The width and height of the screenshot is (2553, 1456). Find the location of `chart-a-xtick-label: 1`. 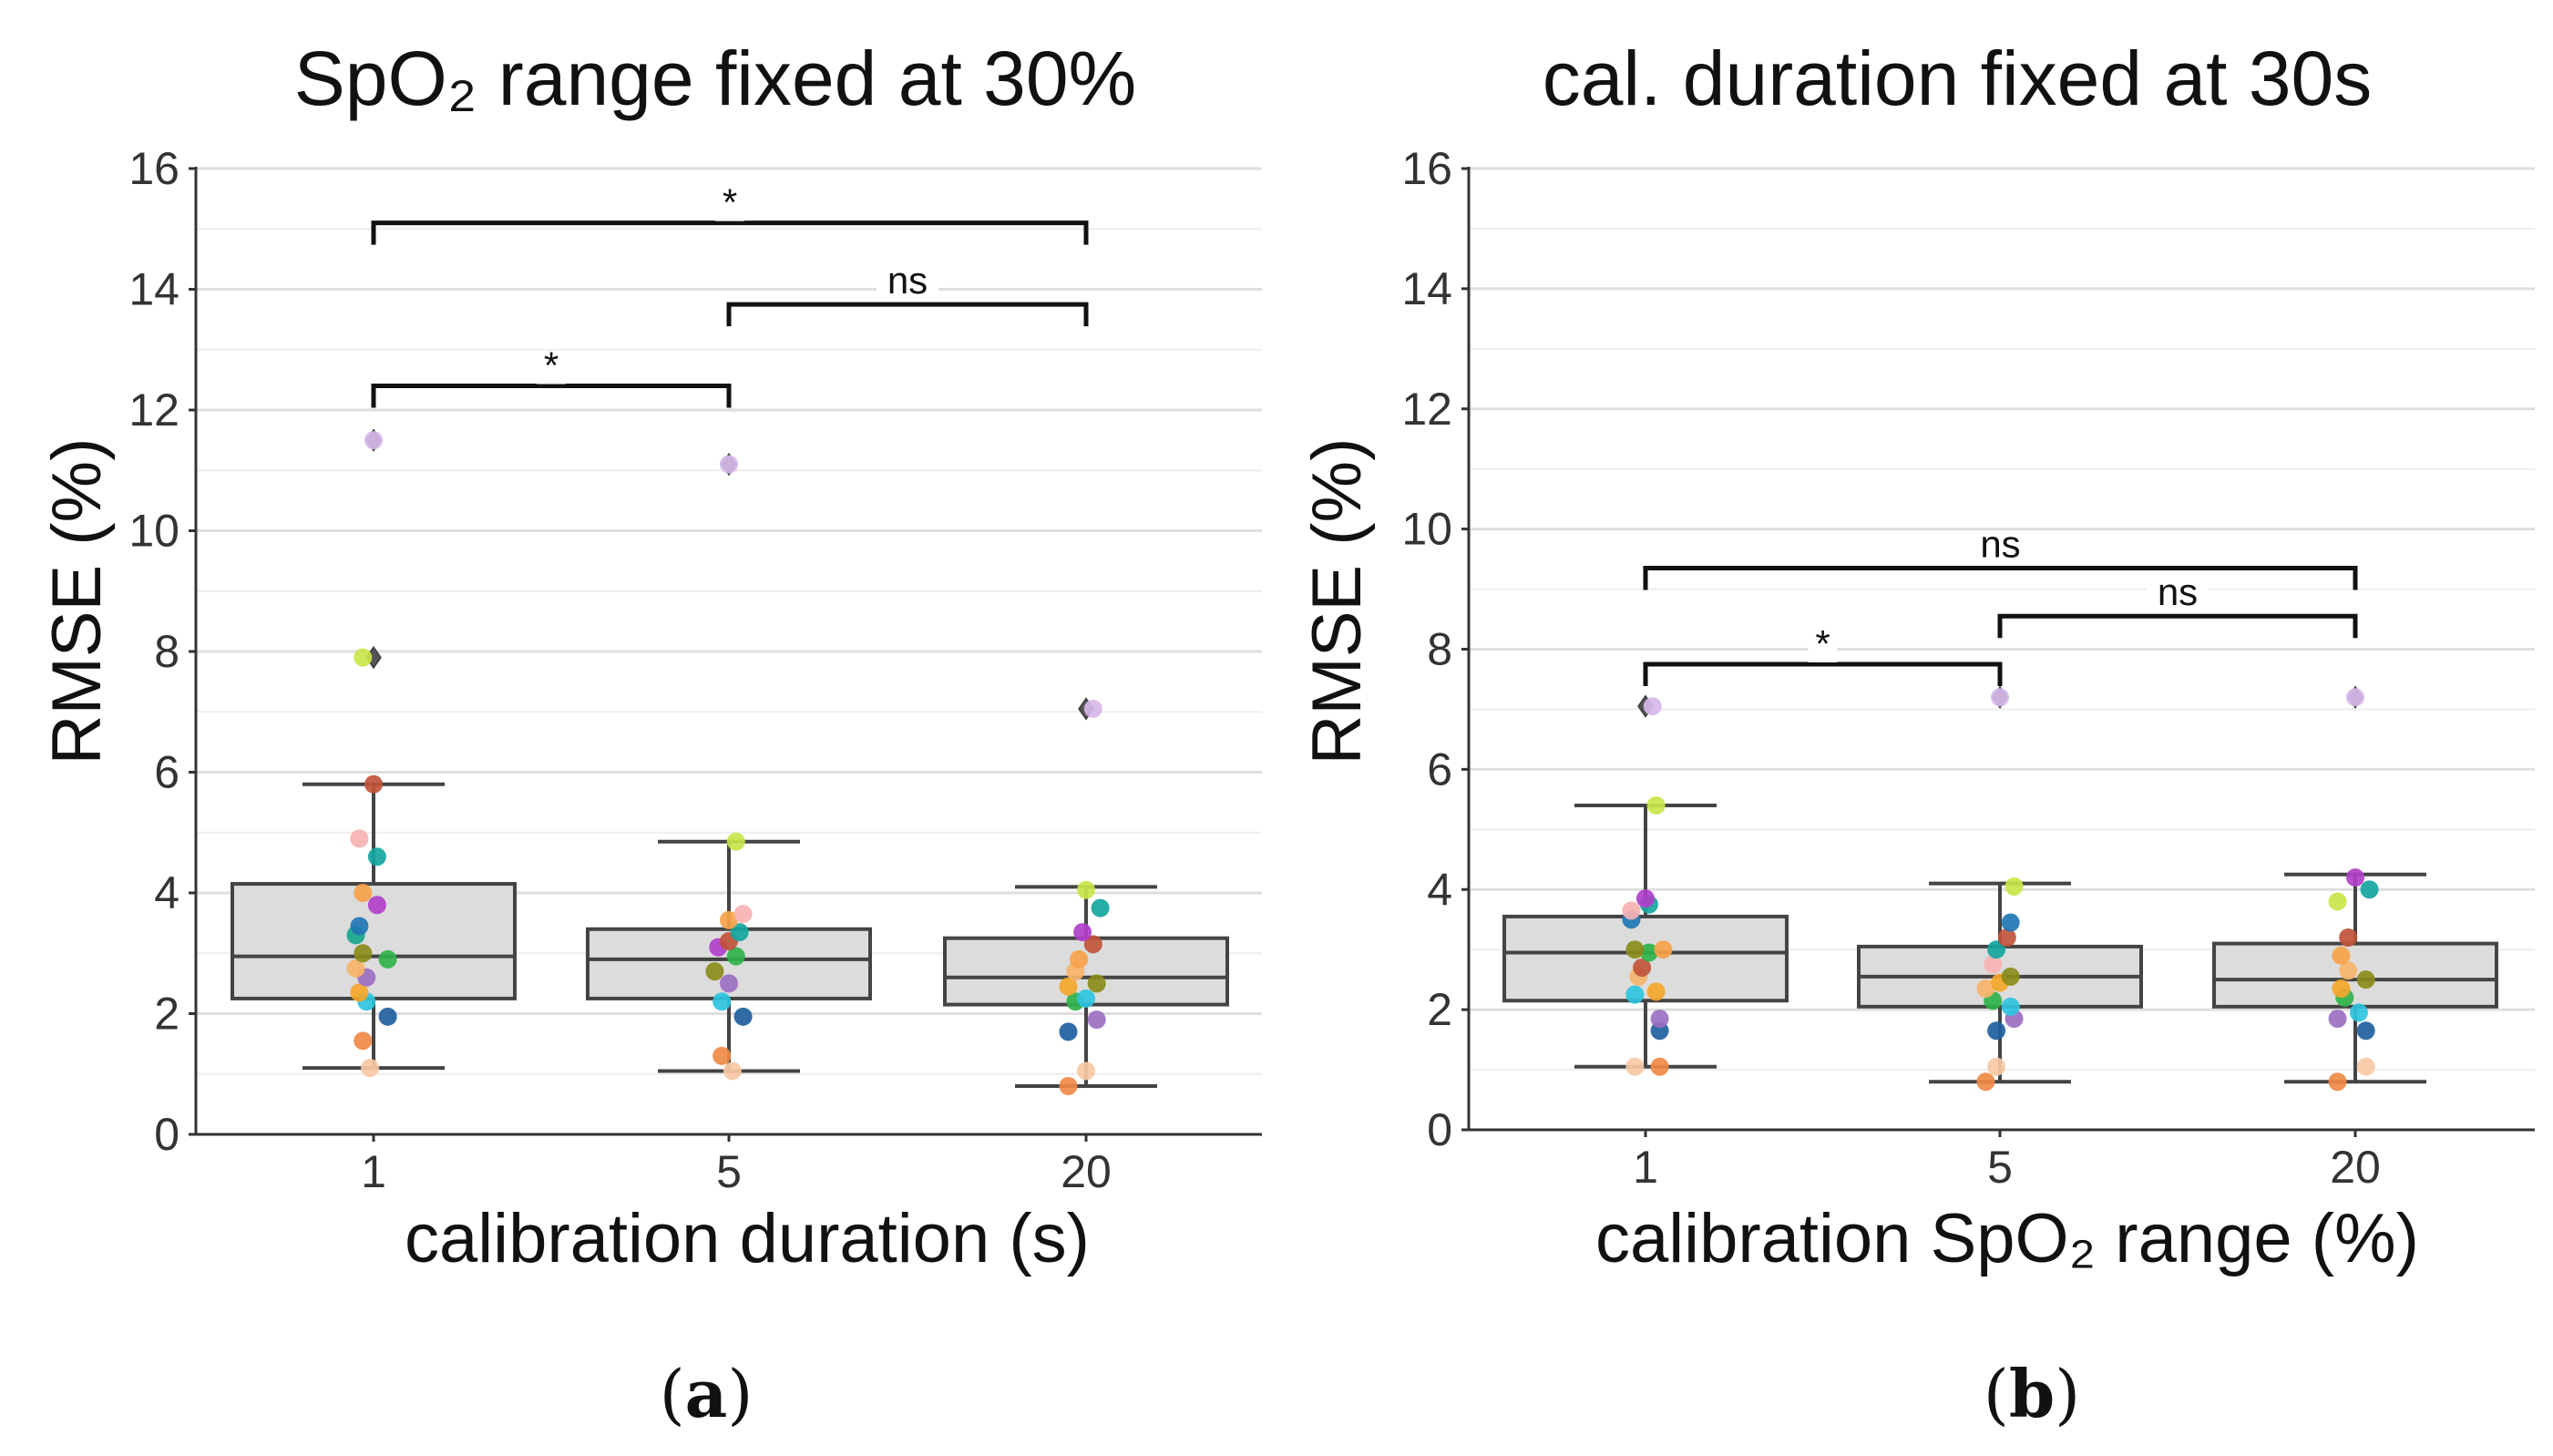

chart-a-xtick-label: 1 is located at coordinates (374, 1171).